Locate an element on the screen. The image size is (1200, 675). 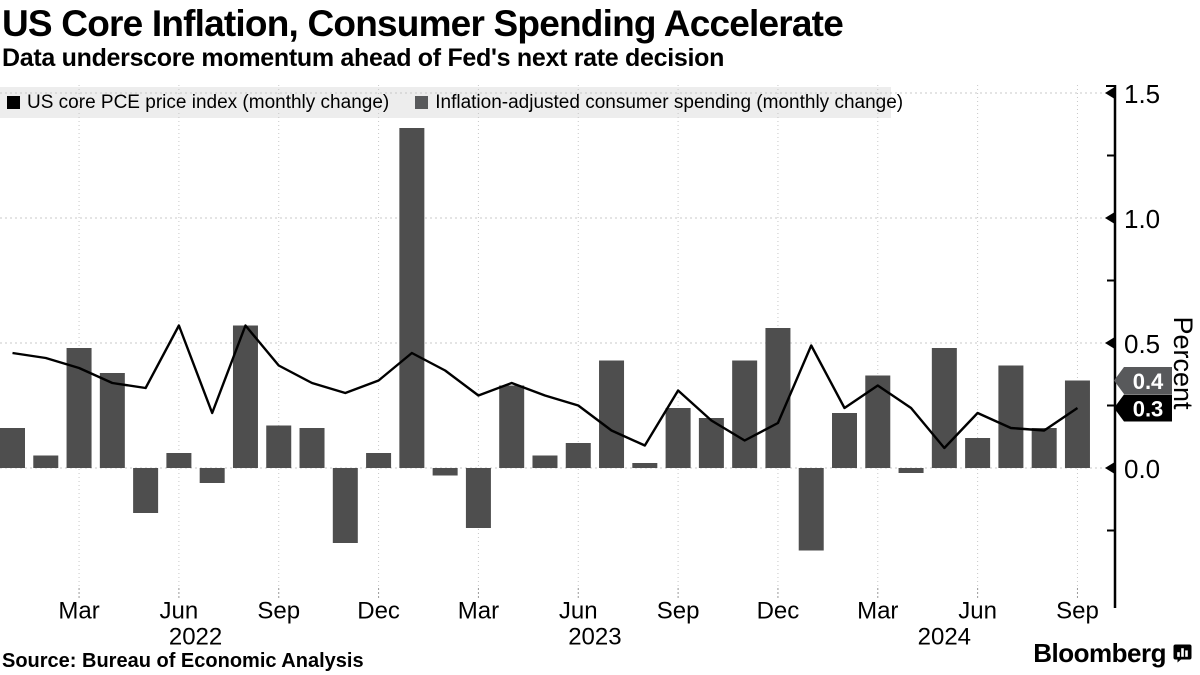
y-tick-label: 0.5 is located at coordinates (1142, 344).